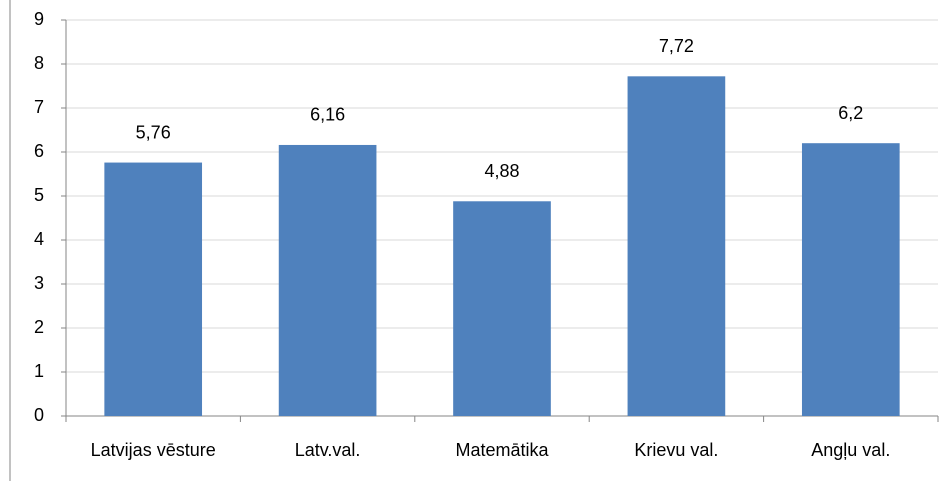 The height and width of the screenshot is (481, 940). What do you see at coordinates (39, 283) in the screenshot?
I see `y-tick-label: 3` at bounding box center [39, 283].